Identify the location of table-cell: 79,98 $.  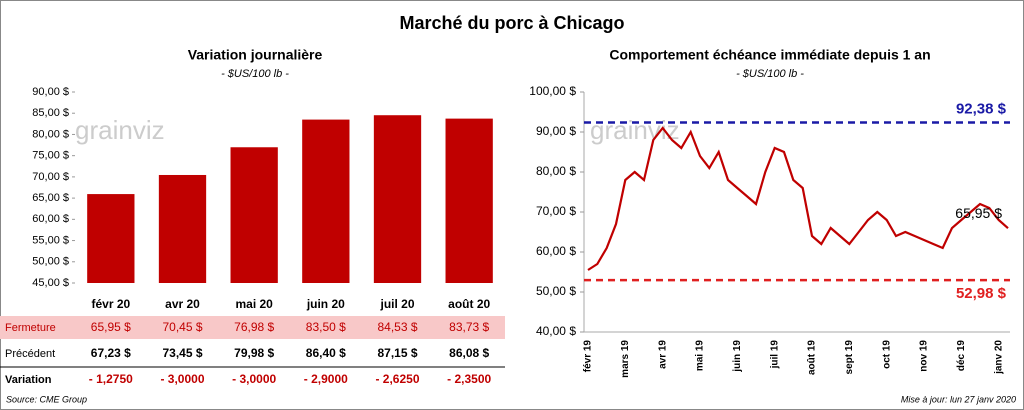
(254, 353).